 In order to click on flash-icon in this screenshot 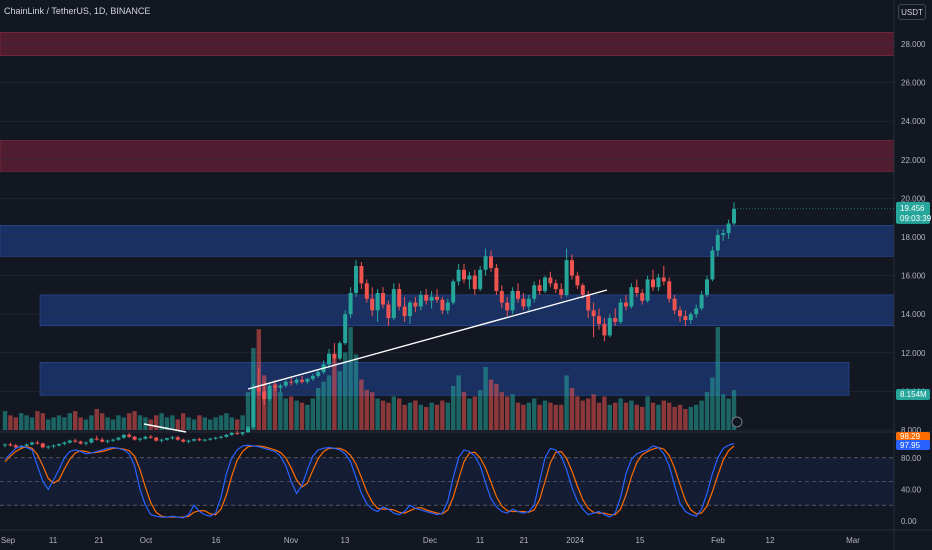, I will do `click(737, 422)`.